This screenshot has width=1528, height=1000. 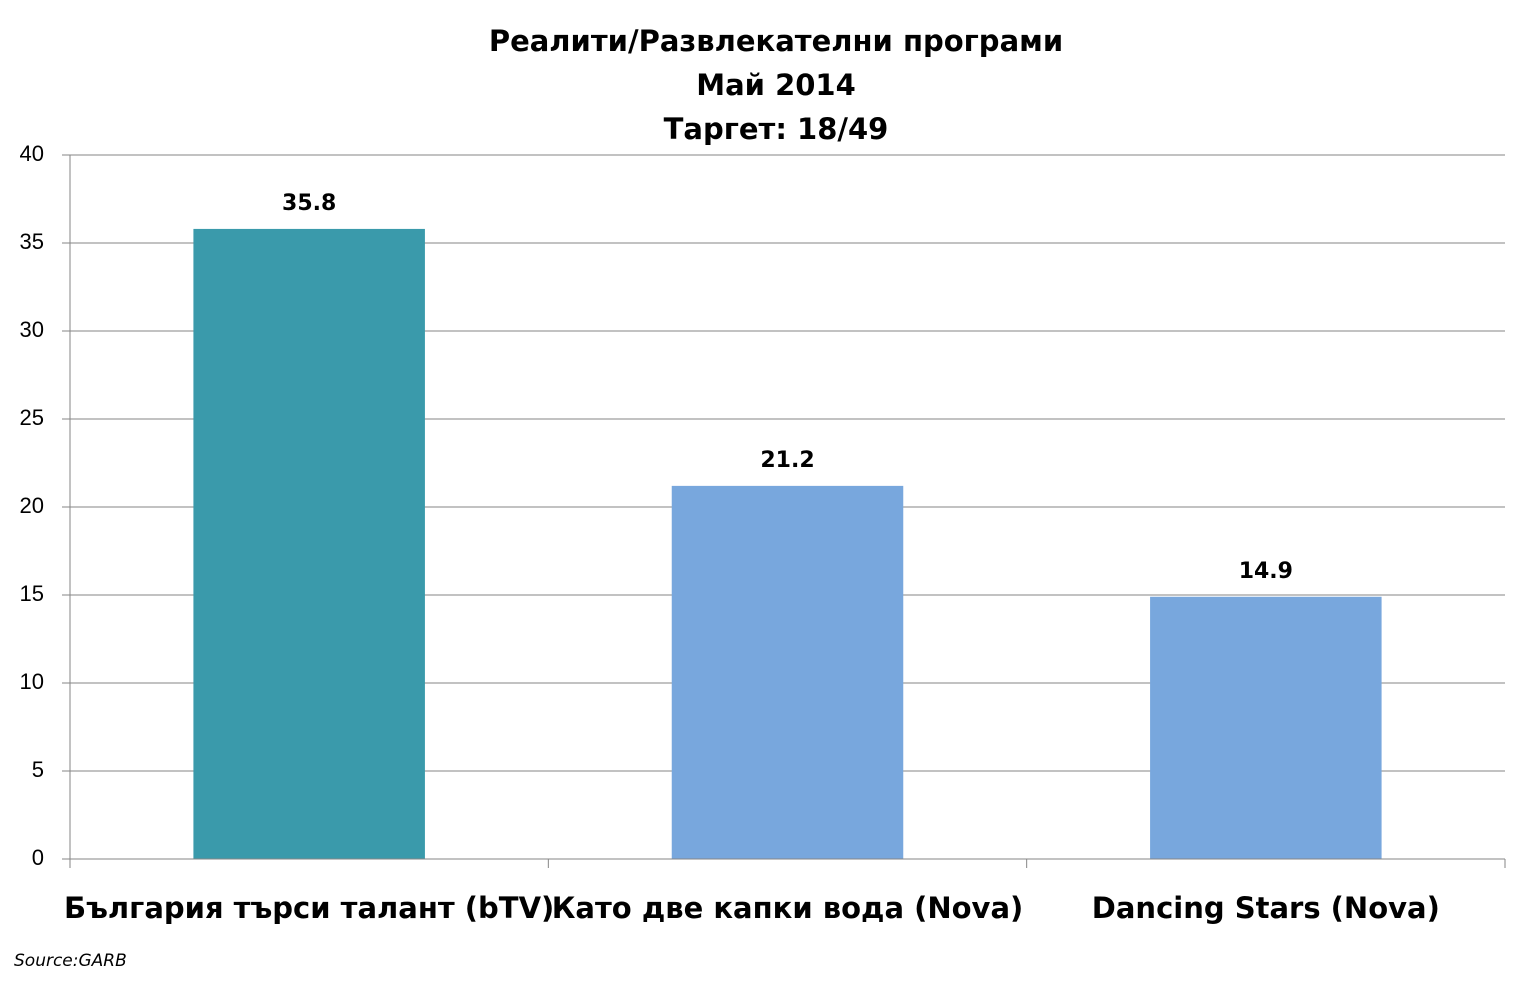 What do you see at coordinates (32, 505) in the screenshot?
I see `y-tick-label: 20` at bounding box center [32, 505].